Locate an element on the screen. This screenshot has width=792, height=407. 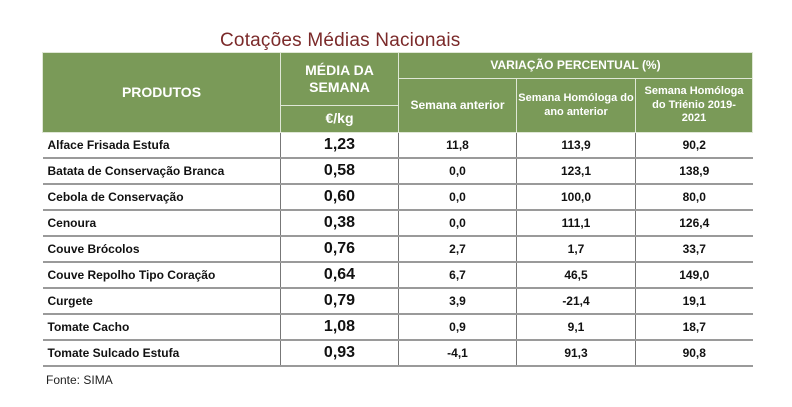
cell-produto: Curgete is located at coordinates (161, 301).